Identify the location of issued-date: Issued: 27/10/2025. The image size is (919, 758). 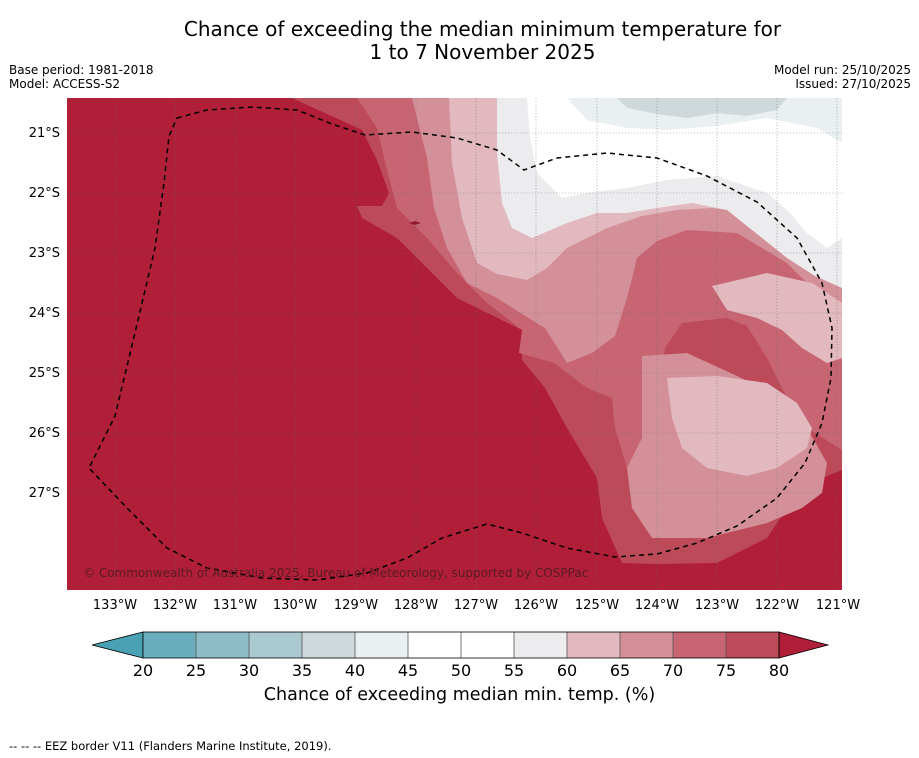
(853, 84).